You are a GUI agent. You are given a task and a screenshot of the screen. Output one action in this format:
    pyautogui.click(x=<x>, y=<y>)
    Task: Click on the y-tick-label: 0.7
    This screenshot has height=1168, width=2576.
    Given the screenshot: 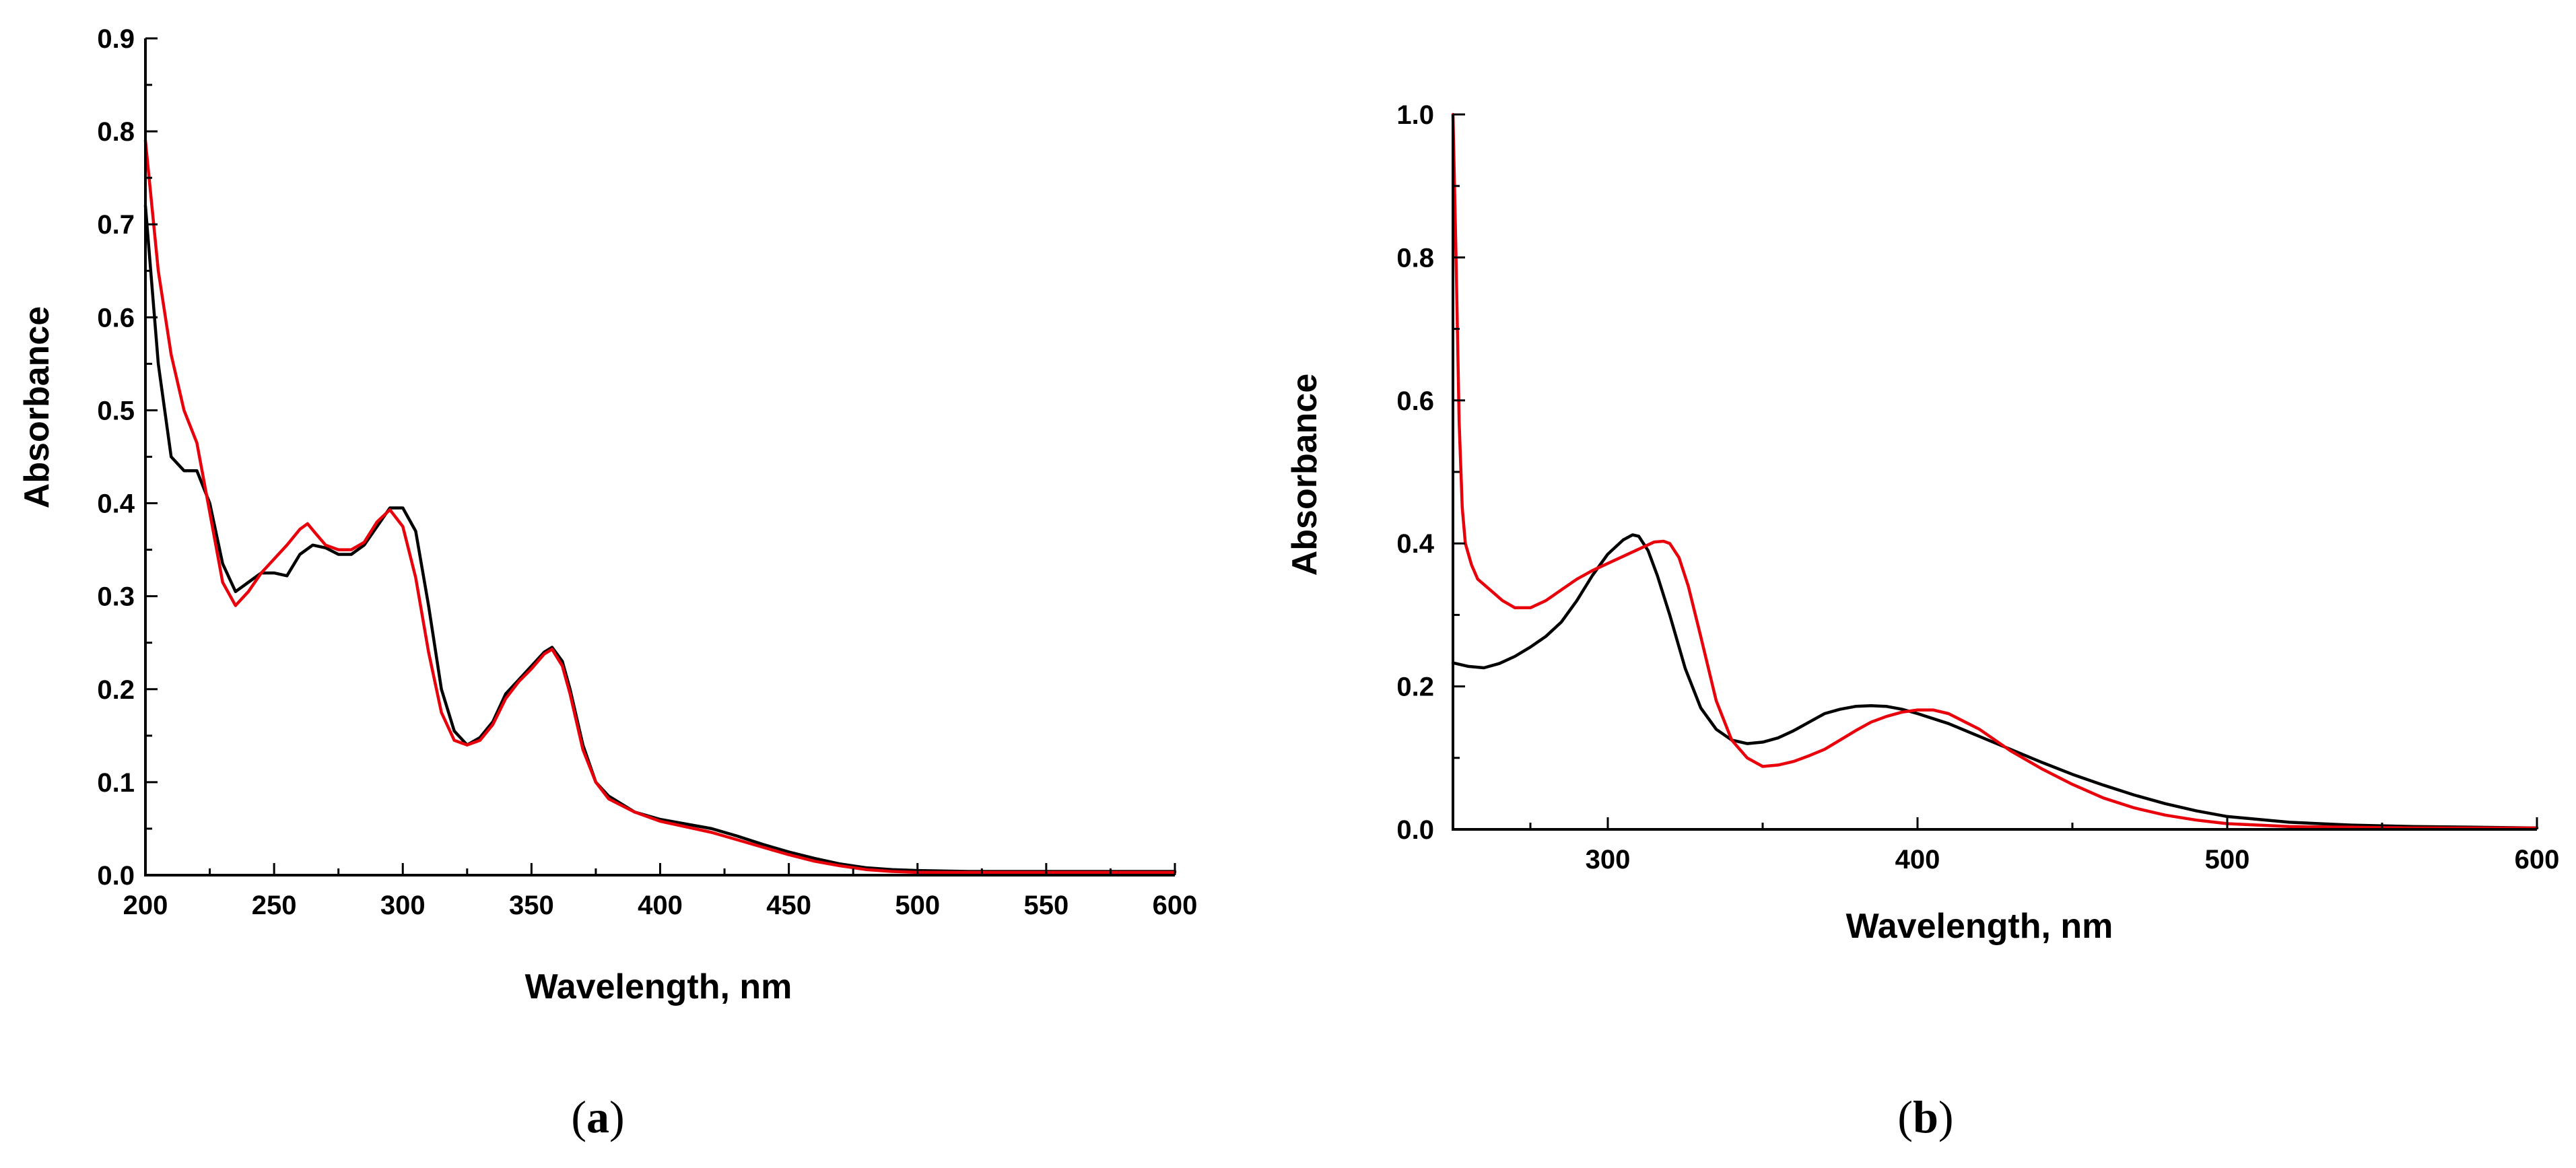 What is the action you would take?
    pyautogui.click(x=116, y=225)
    